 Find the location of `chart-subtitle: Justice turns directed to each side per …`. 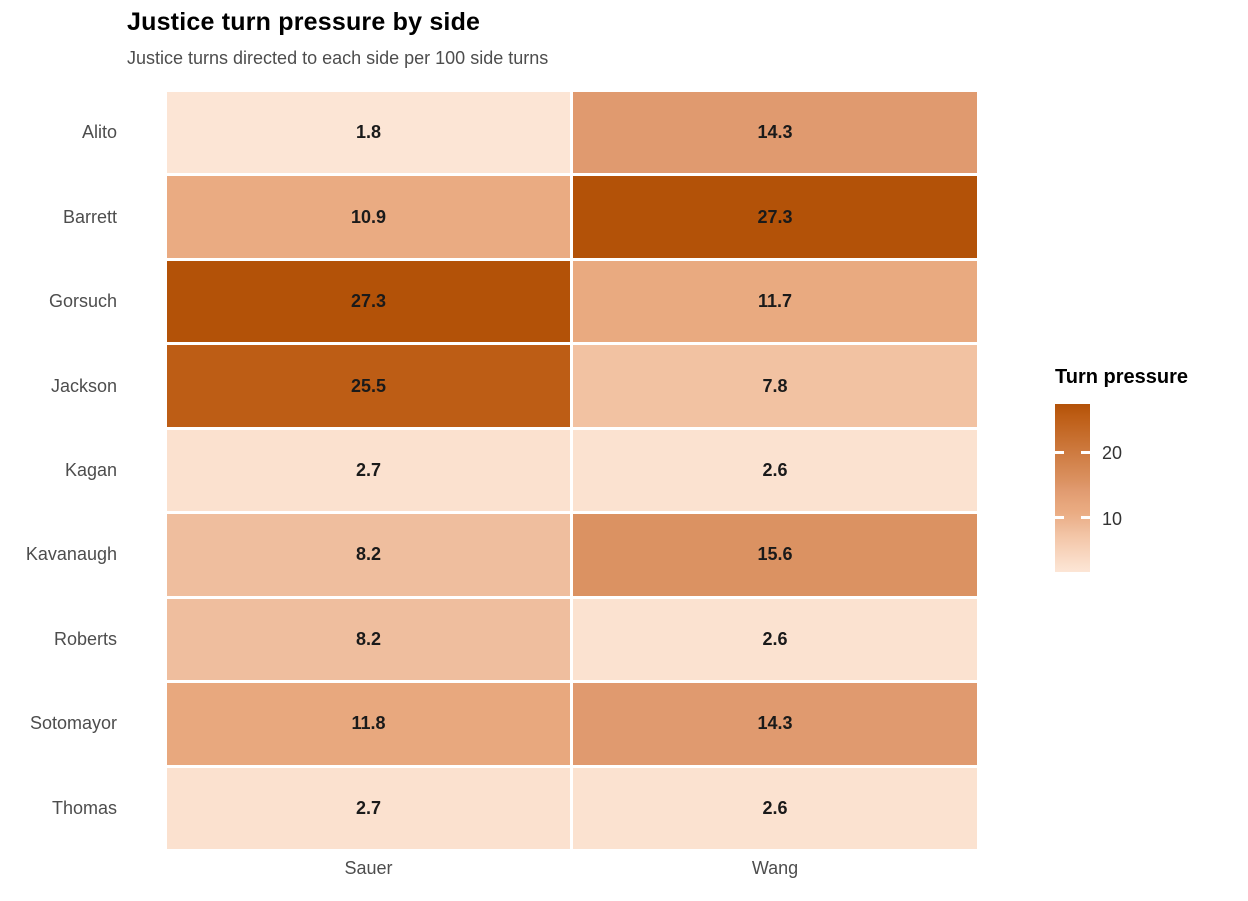

chart-subtitle: Justice turns directed to each side per … is located at coordinates (338, 58).